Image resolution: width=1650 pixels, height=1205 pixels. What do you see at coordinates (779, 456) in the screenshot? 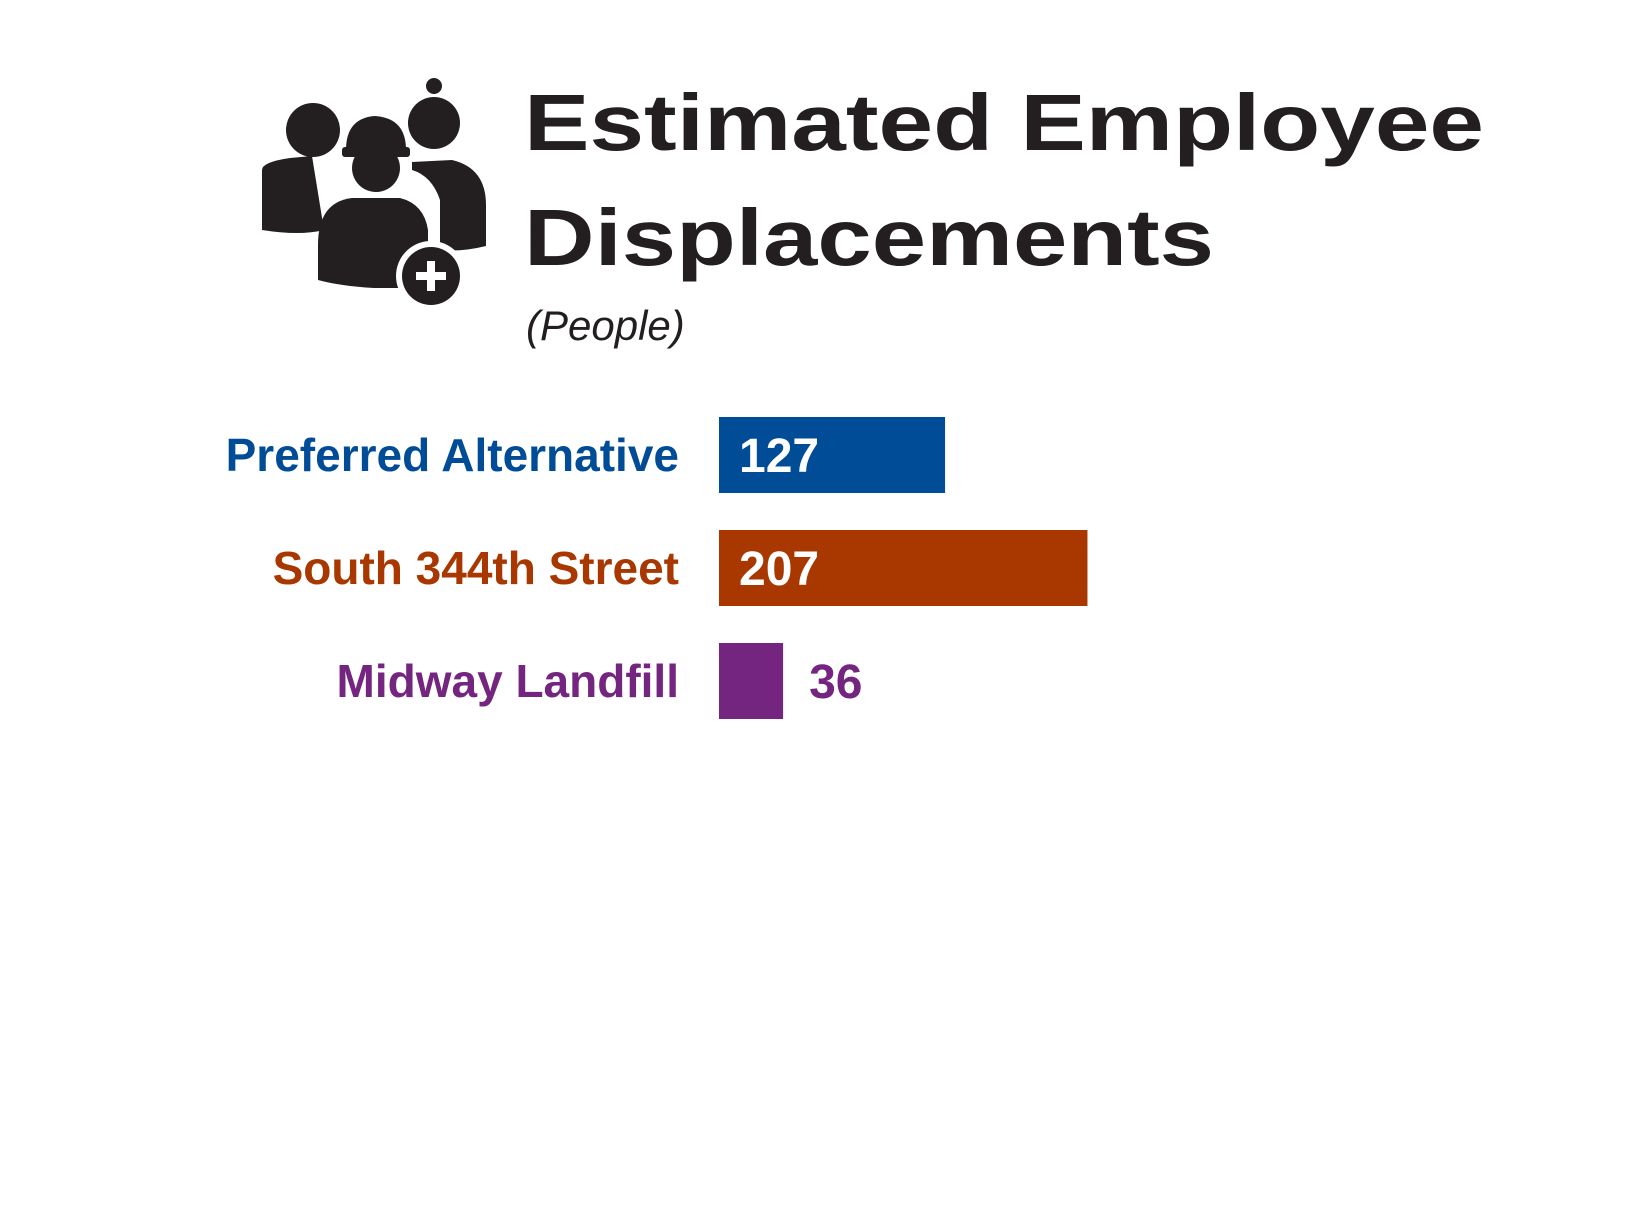
I see `value-label-0: 127` at bounding box center [779, 456].